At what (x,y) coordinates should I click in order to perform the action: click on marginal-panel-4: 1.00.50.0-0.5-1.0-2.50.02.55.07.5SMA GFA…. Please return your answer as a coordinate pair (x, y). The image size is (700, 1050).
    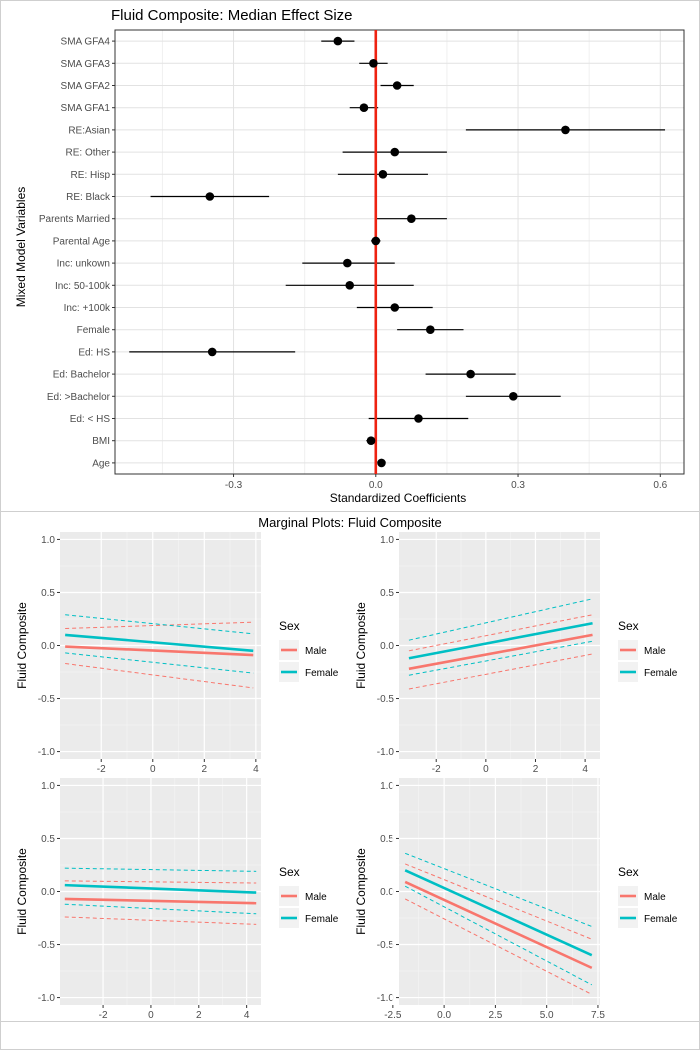
    Looking at the image, I should click on (516, 899).